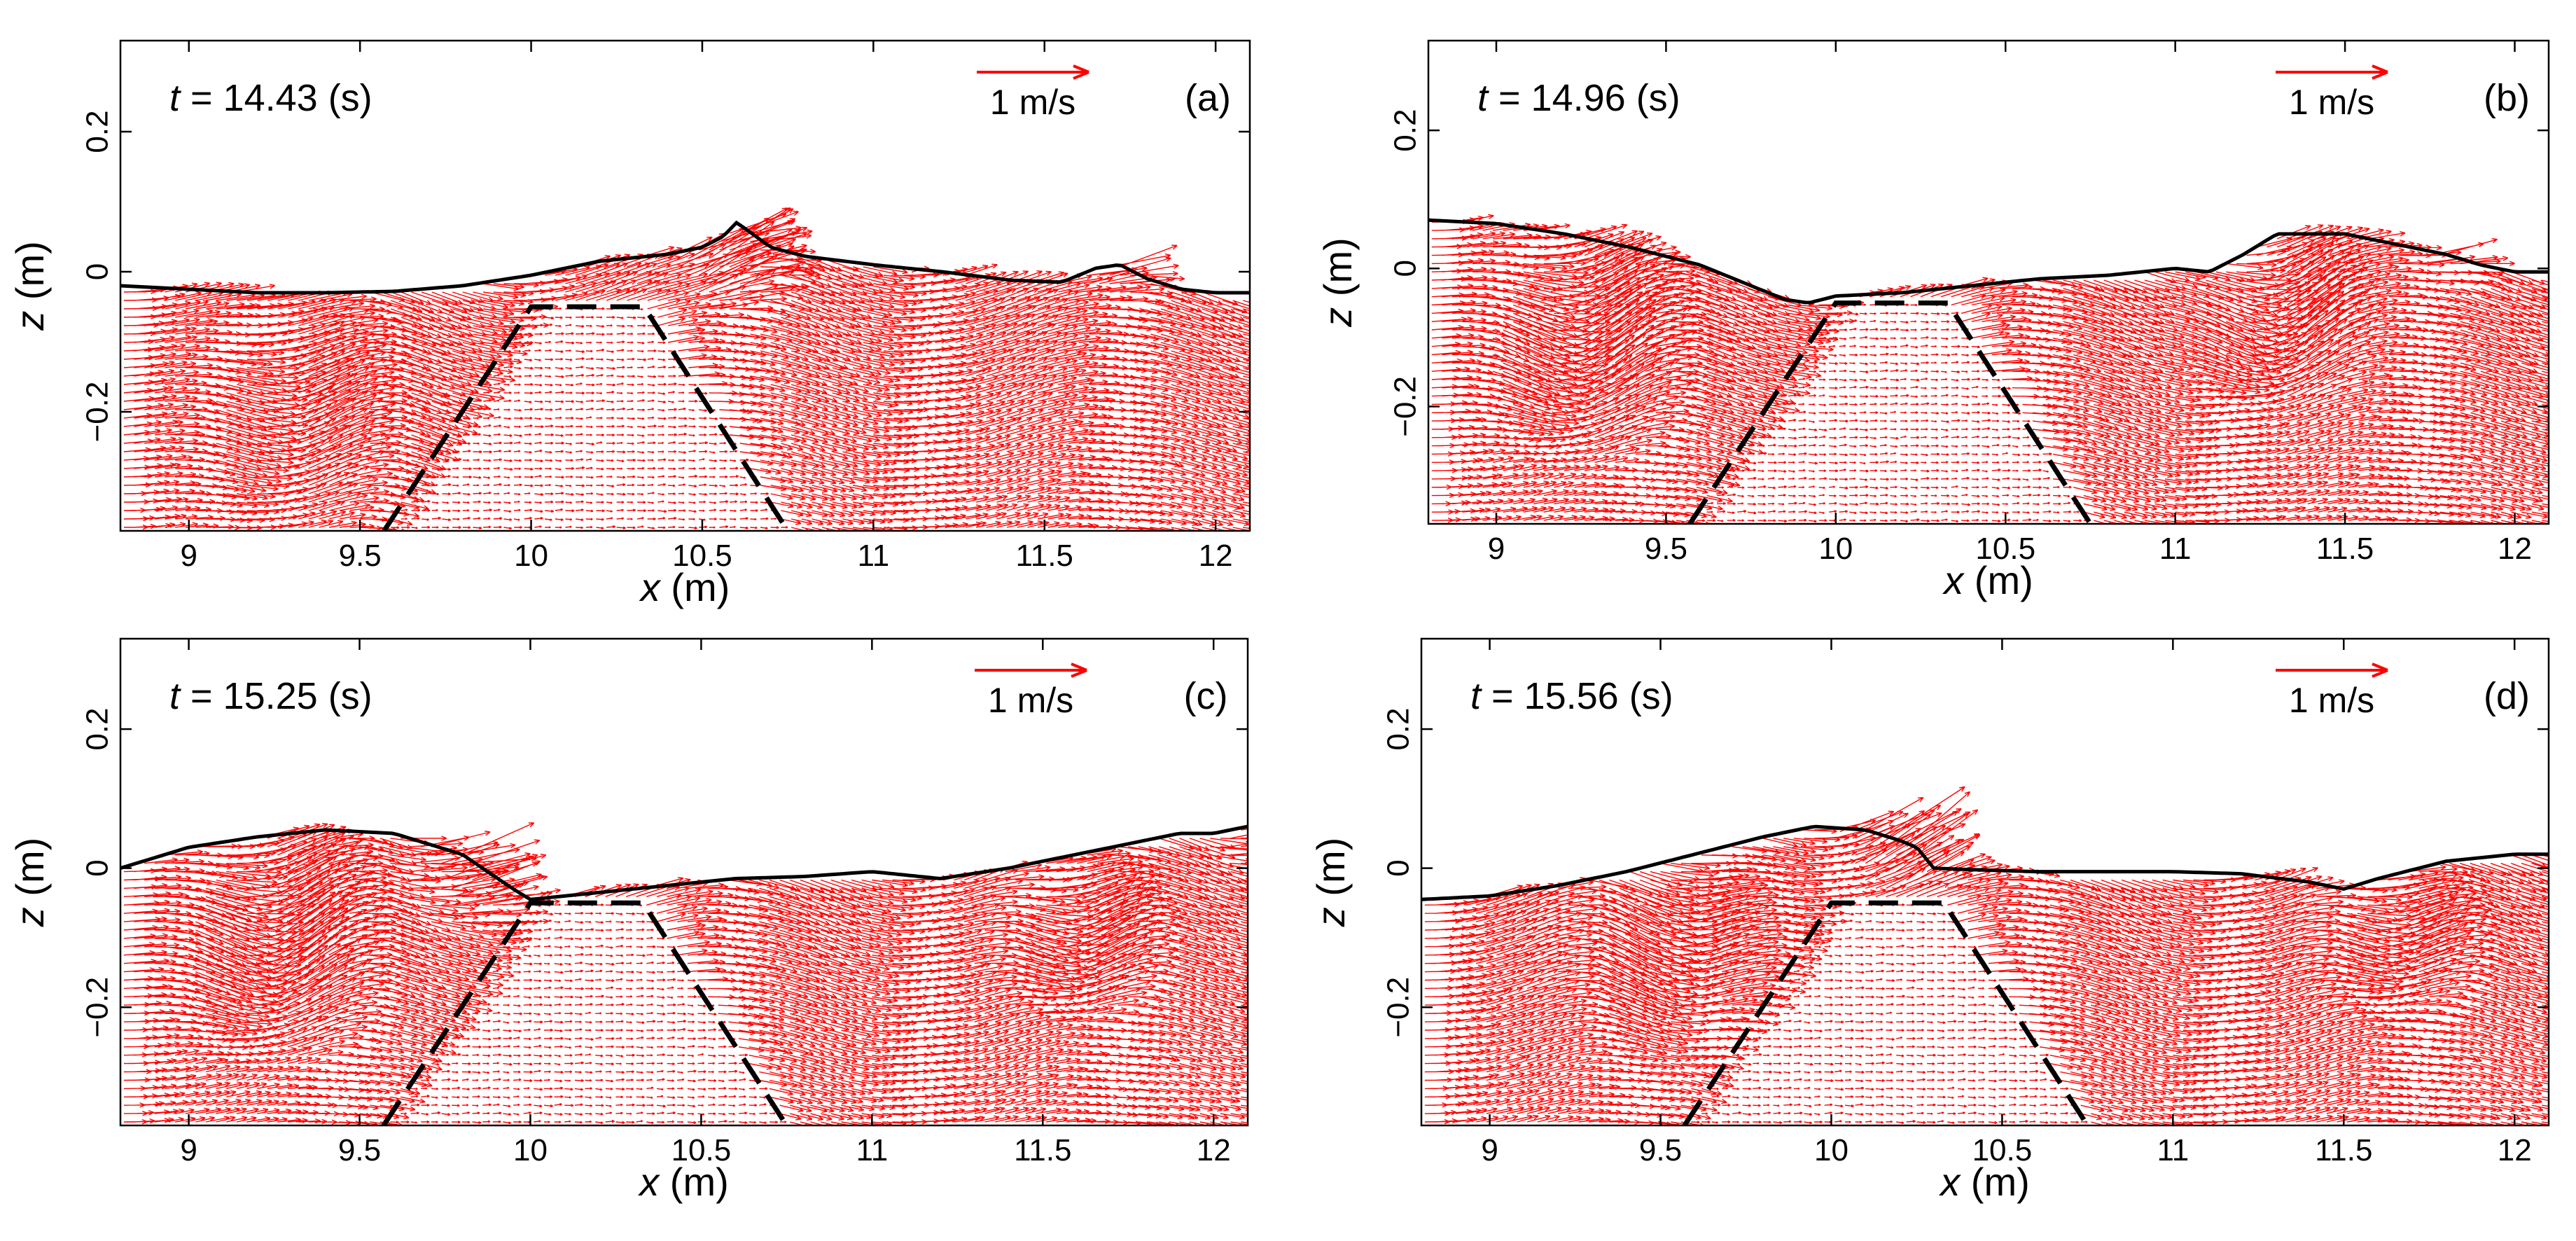  What do you see at coordinates (2507, 696) in the screenshot?
I see `panel-letter: (d)` at bounding box center [2507, 696].